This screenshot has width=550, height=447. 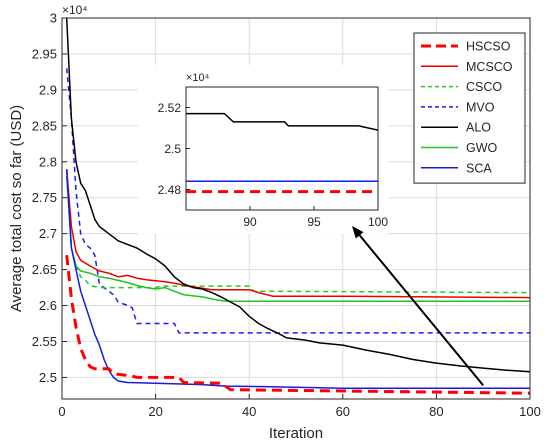 What do you see at coordinates (282, 121) in the screenshot?
I see `inset-line-alo` at bounding box center [282, 121].